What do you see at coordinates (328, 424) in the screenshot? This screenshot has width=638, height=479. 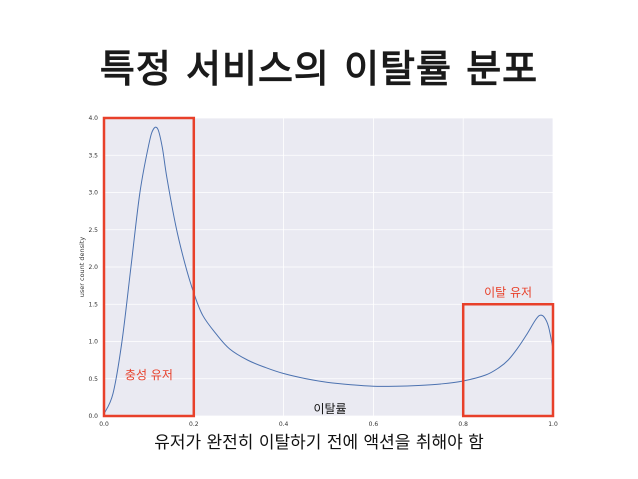 I see `x-tick-labels: 0.0 0.2 0.4 0.6 0.8 1.0` at bounding box center [328, 424].